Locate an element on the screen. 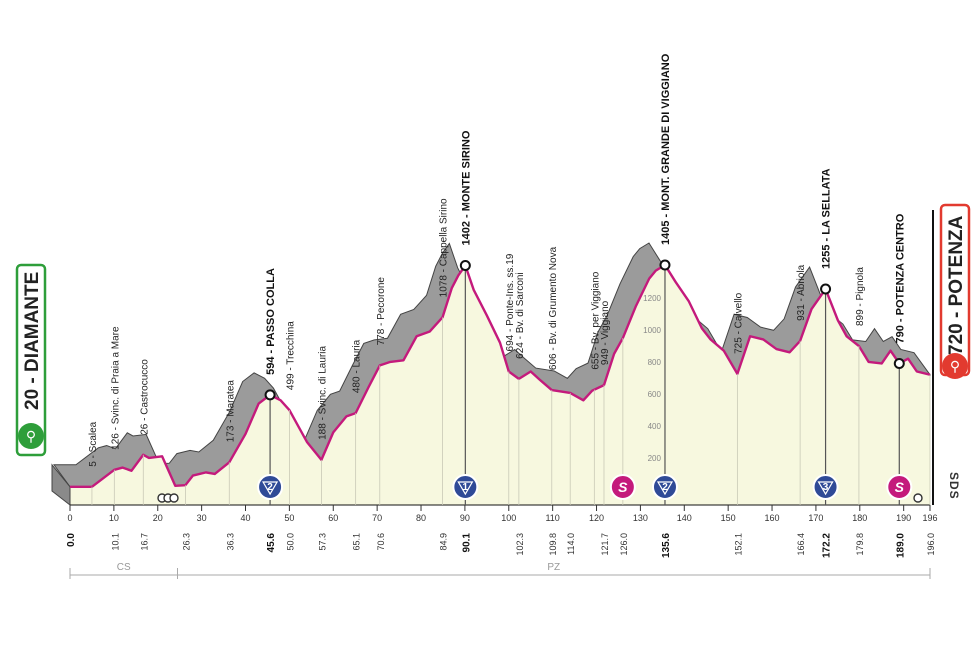  start-cyclist-badge is located at coordinates (31, 436).